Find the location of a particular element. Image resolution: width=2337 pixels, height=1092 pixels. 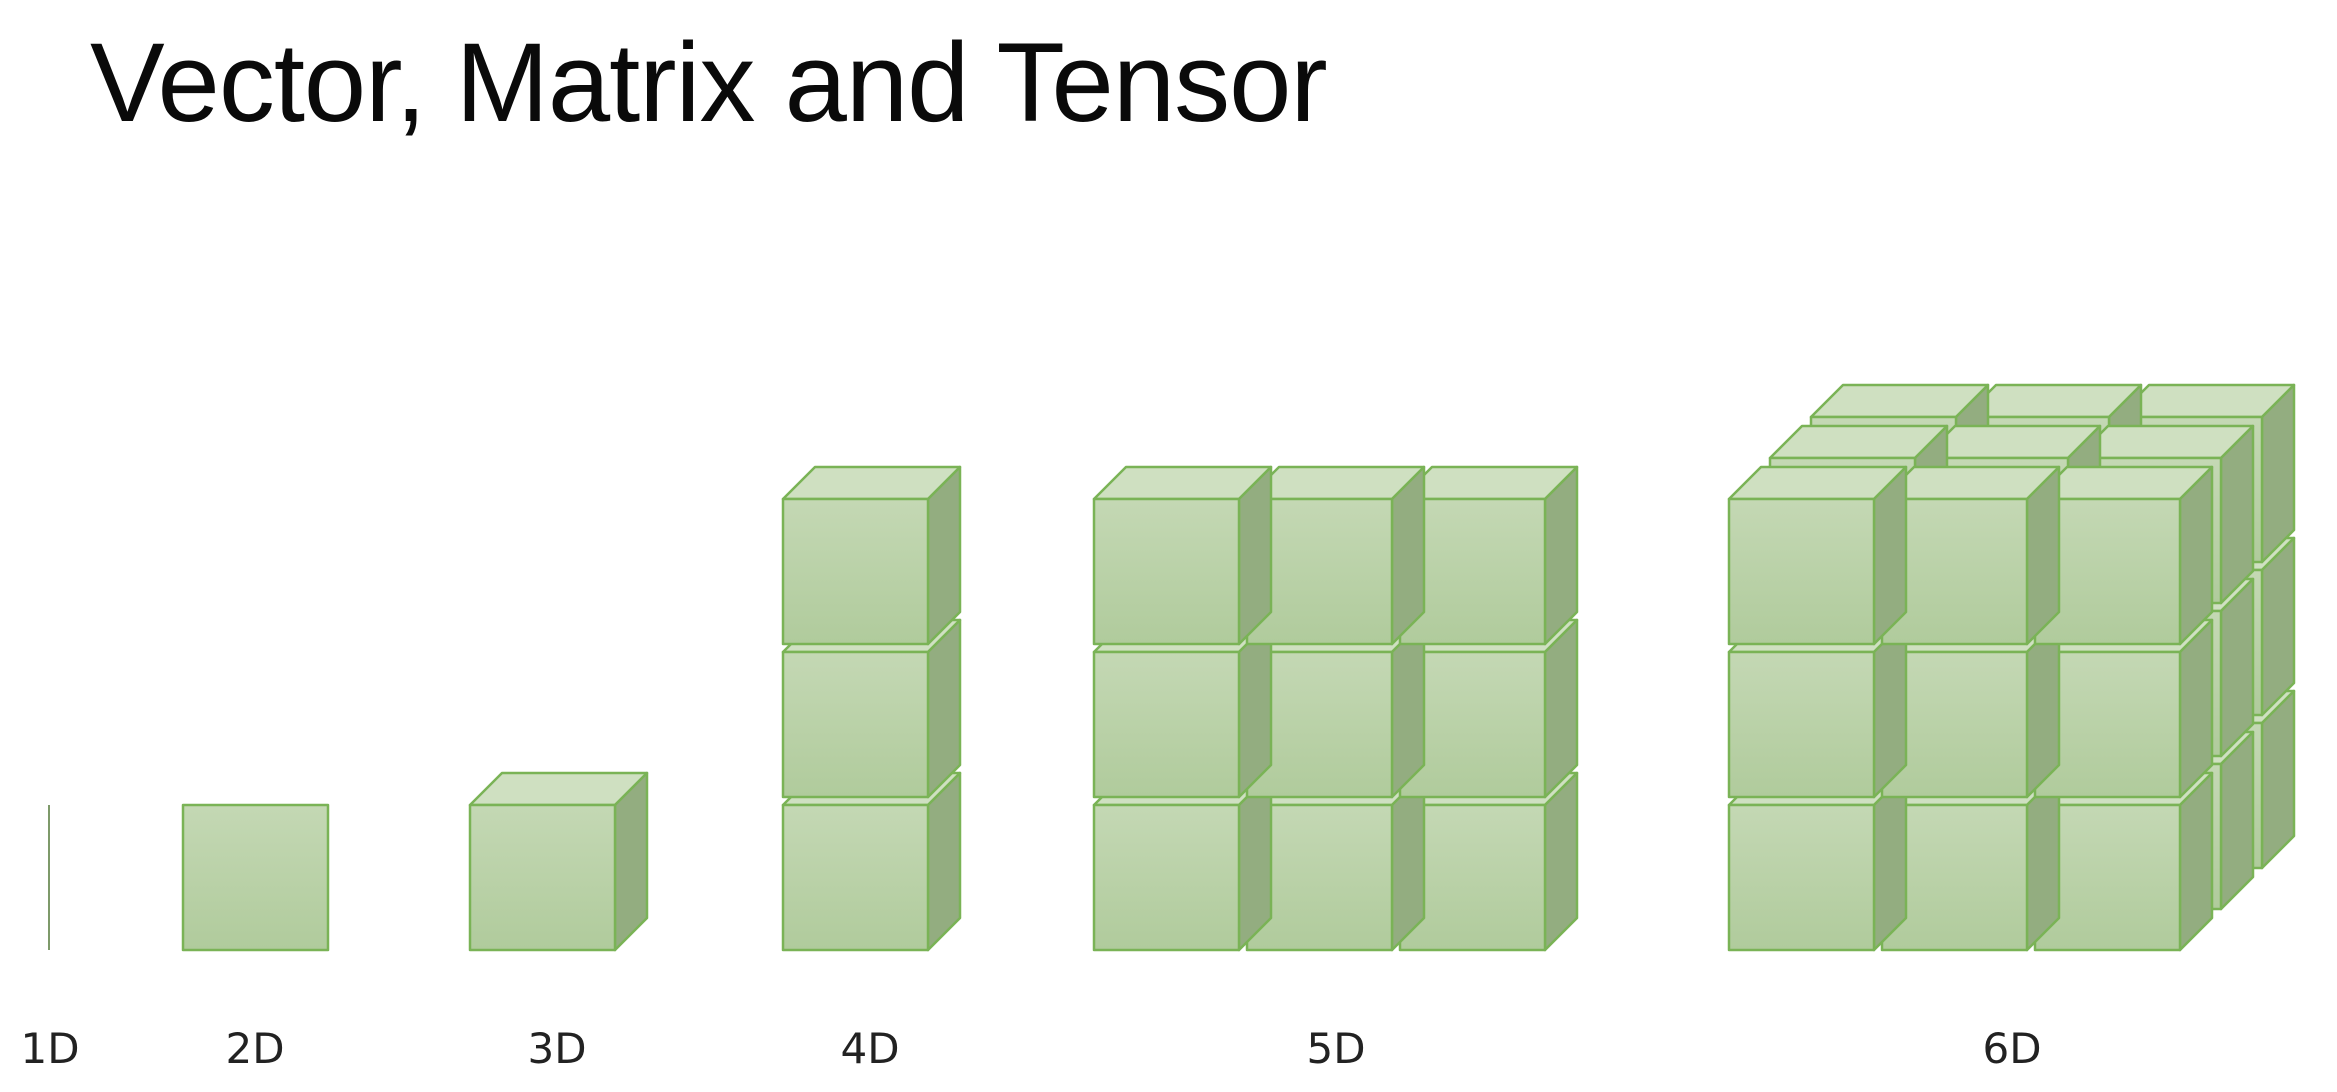

label-1d: 1D is located at coordinates (49, 1048).